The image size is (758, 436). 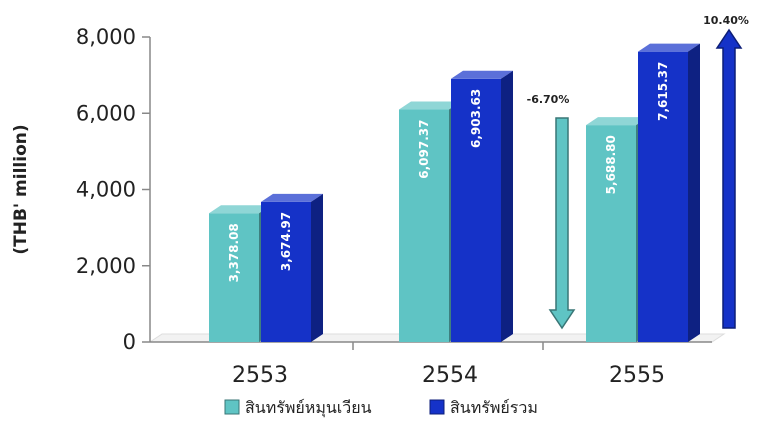 What do you see at coordinates (106, 113) in the screenshot?
I see `y-tick-label: 6,000` at bounding box center [106, 113].